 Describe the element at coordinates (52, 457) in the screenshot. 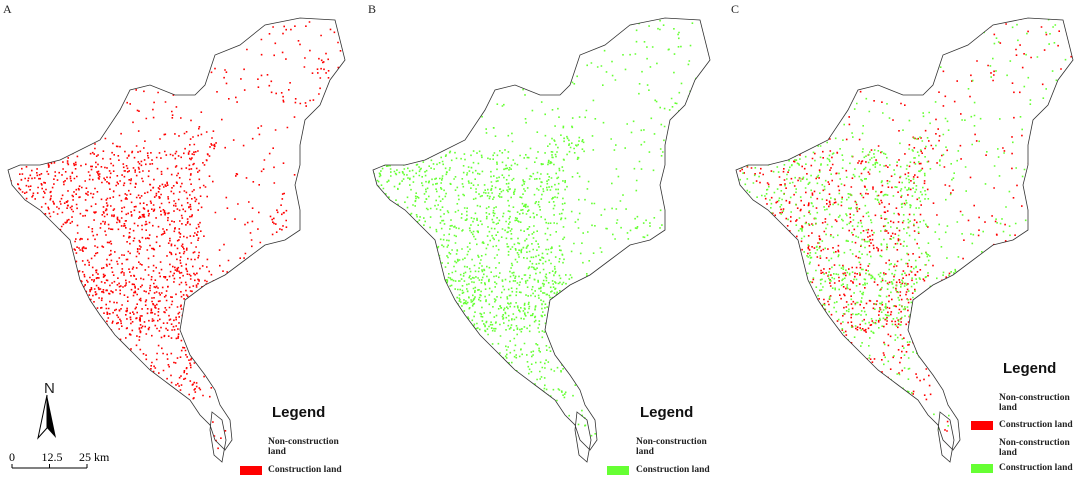

I see `scale-label: 12.5` at that location.